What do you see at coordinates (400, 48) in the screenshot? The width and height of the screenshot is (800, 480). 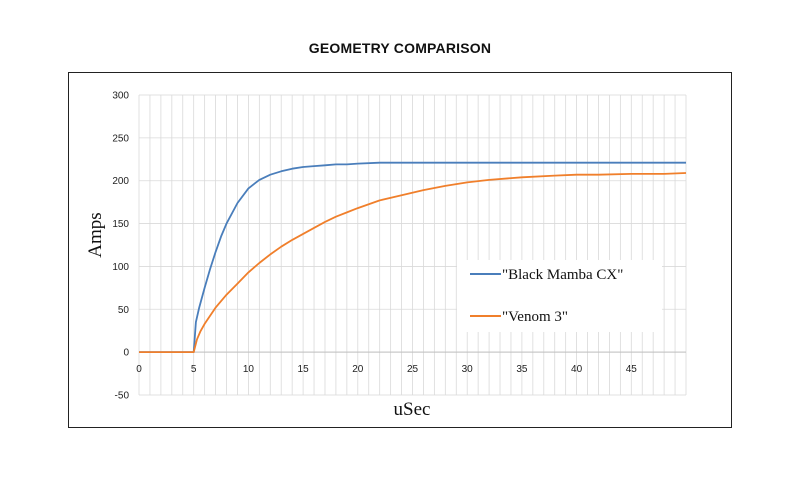 I see `chart-title: GEOMETRY COMPARISON` at bounding box center [400, 48].